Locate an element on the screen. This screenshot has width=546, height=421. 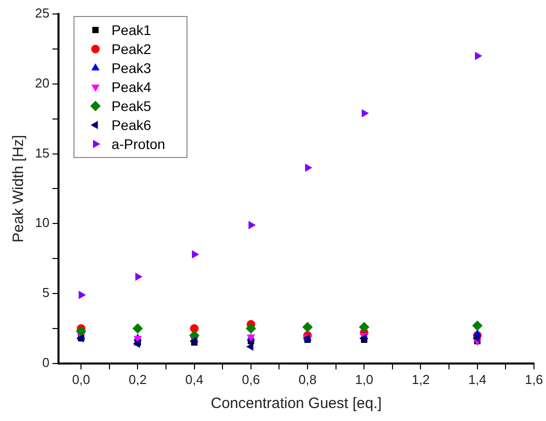
x-tick-label: 1,0 is located at coordinates (364, 379).